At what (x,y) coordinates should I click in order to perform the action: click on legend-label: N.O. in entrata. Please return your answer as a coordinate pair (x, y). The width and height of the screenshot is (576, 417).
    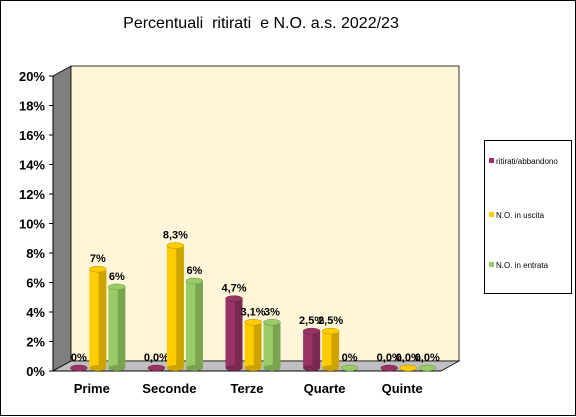
    Looking at the image, I should click on (522, 265).